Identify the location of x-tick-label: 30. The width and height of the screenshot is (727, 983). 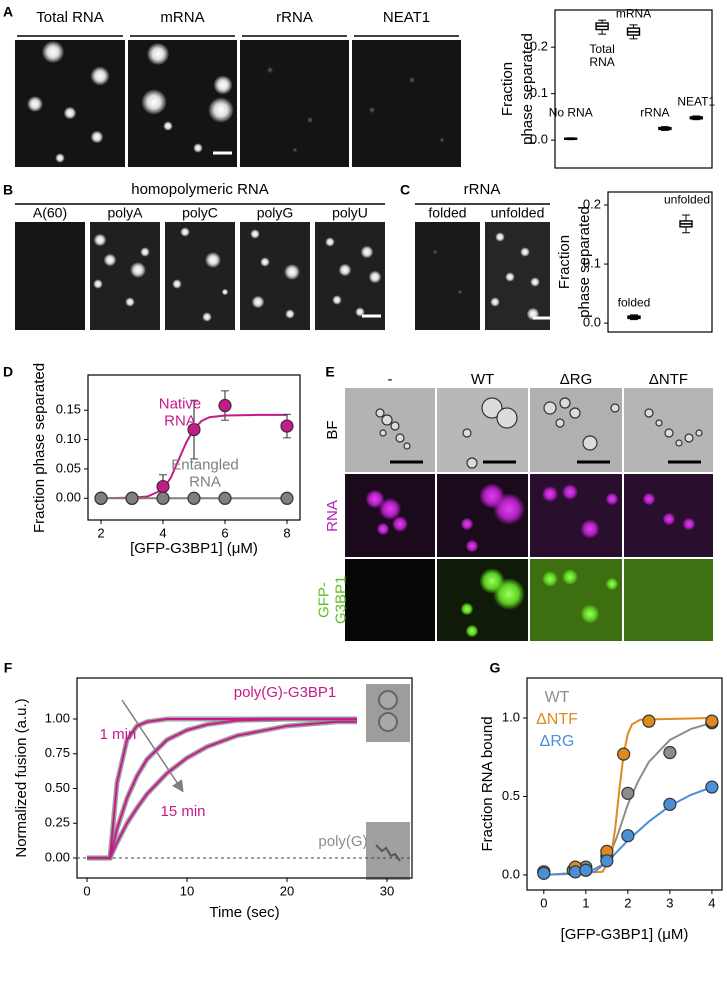
(387, 890).